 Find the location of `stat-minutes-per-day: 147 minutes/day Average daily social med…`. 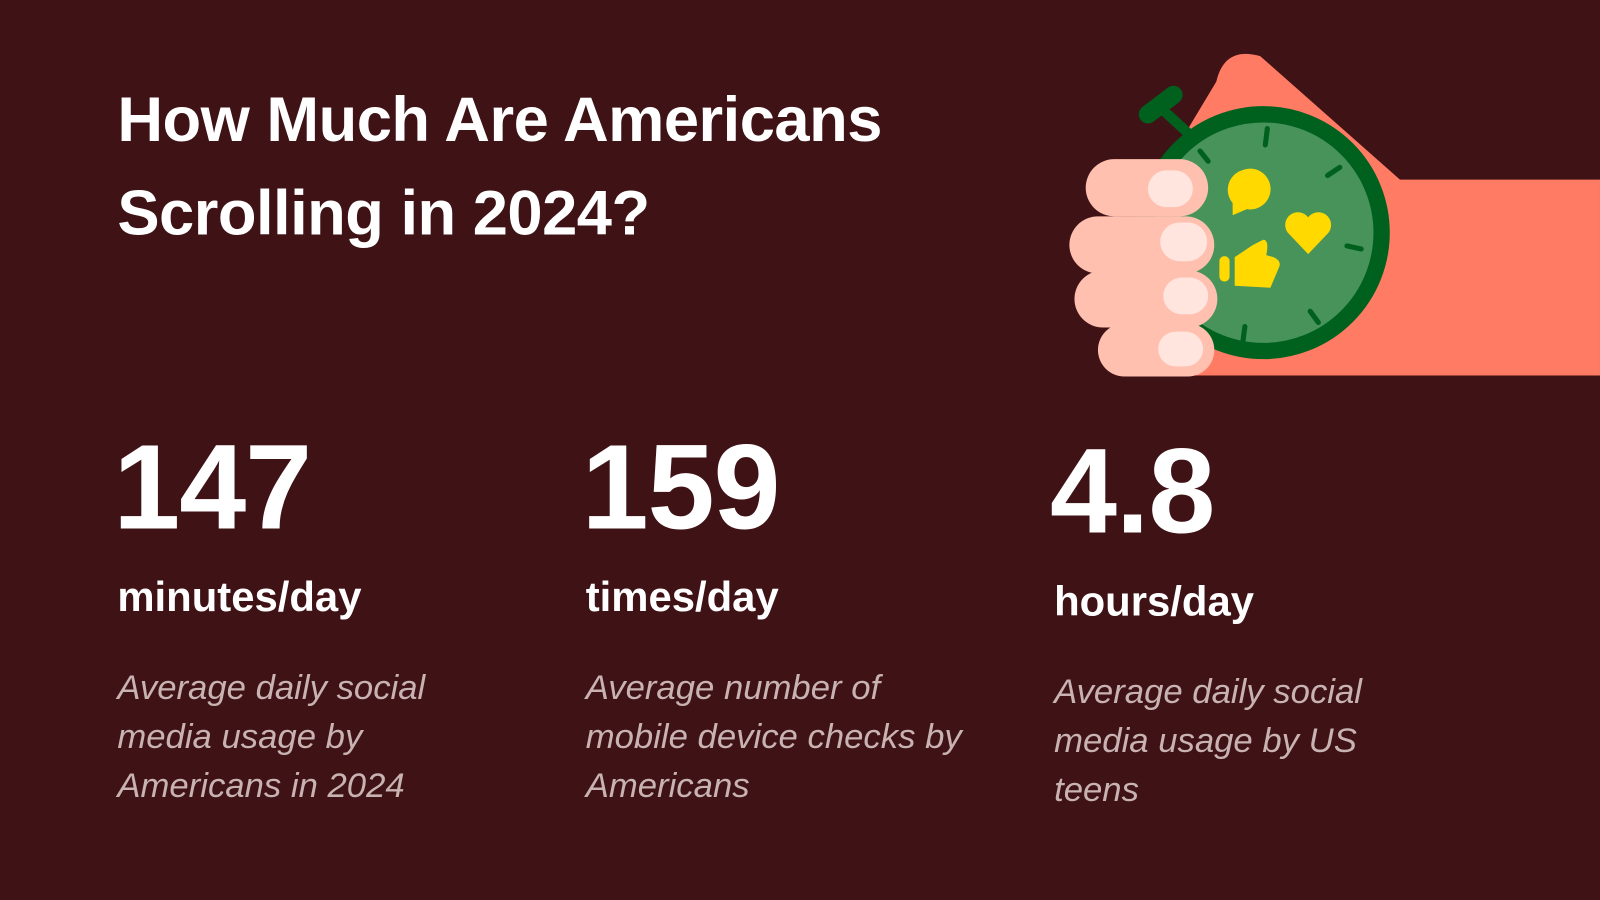

stat-minutes-per-day: 147 minutes/day Average daily social med… is located at coordinates (329, 619).